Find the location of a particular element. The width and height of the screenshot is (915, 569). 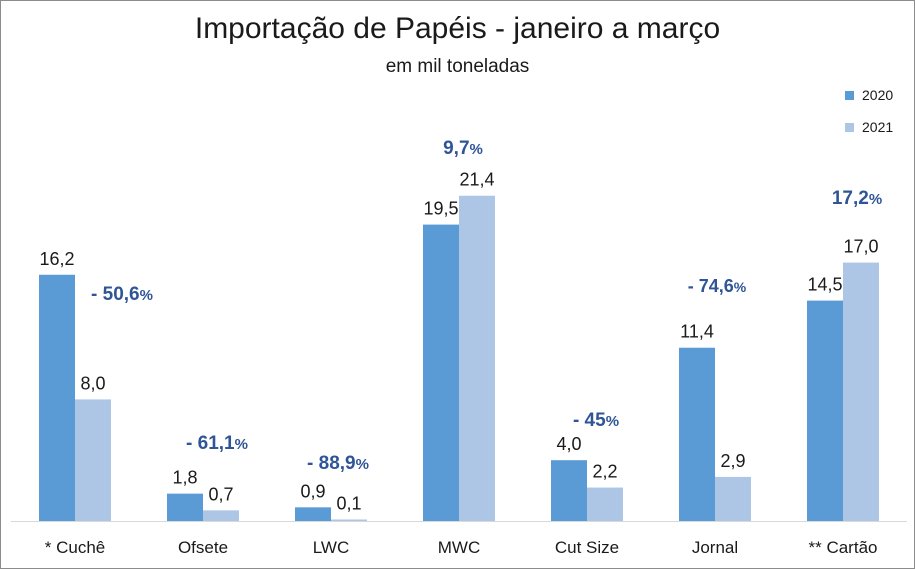

change-label-2: - 88,9% is located at coordinates (338, 463).